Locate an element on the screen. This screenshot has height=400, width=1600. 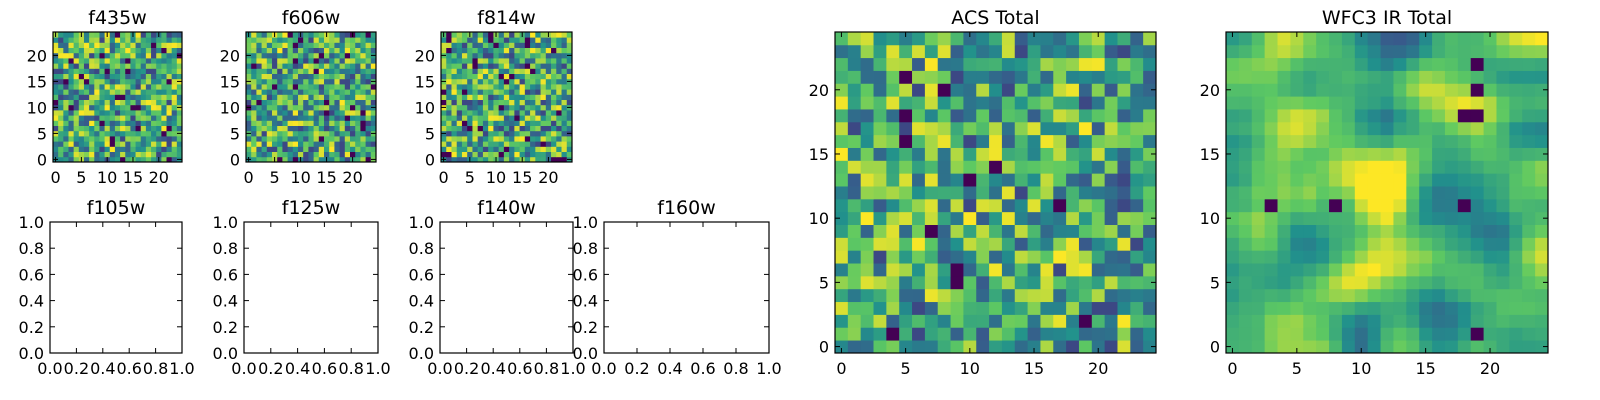
x-tick-label: 0 is located at coordinates (1232, 368).